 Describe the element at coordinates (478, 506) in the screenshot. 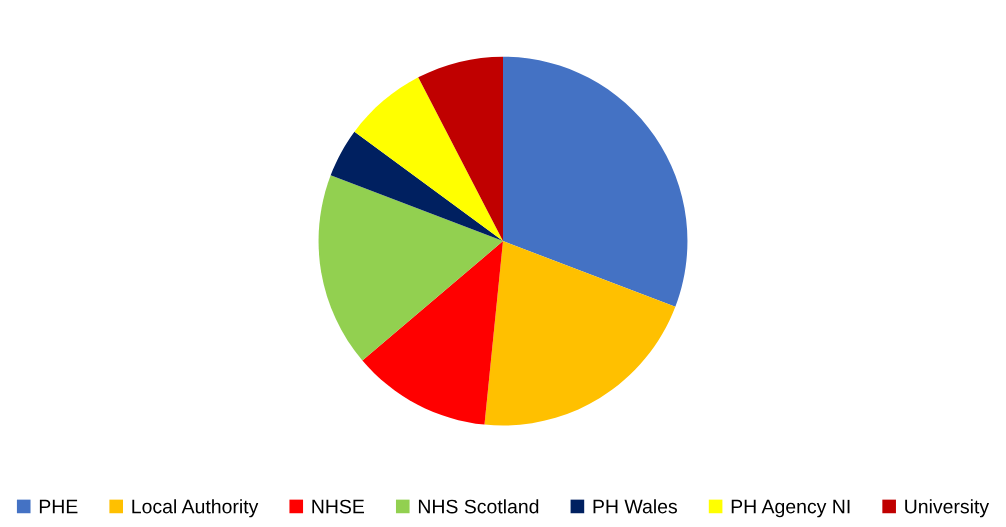

I see `legend-label: NHS Scotland` at that location.